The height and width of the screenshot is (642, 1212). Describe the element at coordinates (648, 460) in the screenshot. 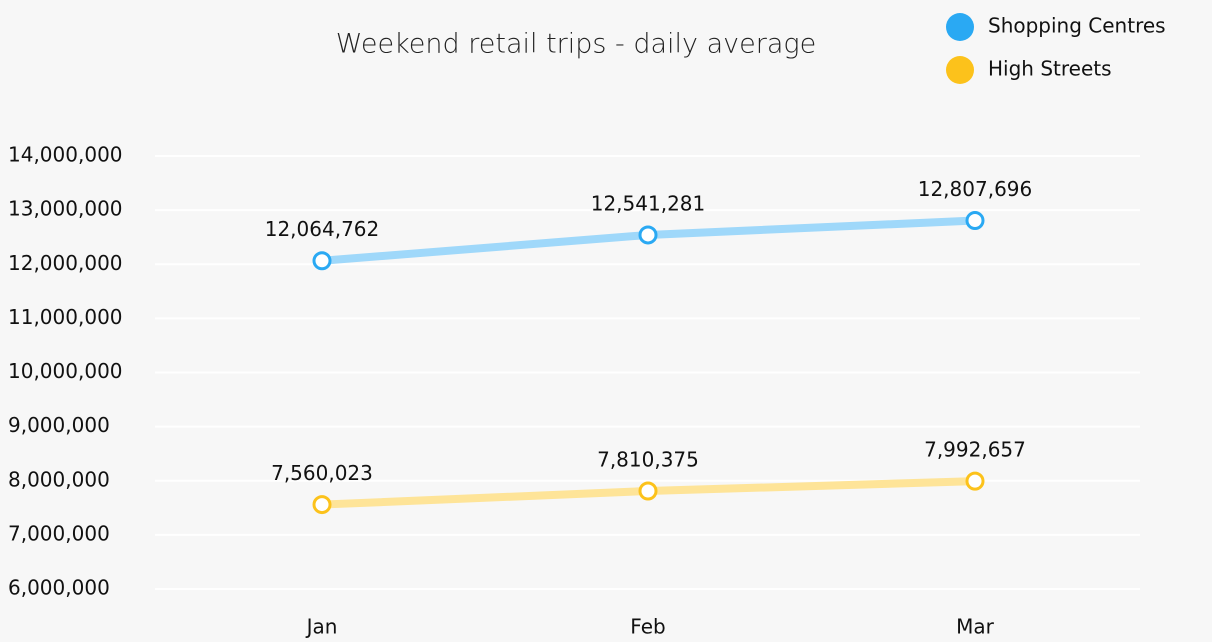

I see `data-label: 7,810,375` at that location.